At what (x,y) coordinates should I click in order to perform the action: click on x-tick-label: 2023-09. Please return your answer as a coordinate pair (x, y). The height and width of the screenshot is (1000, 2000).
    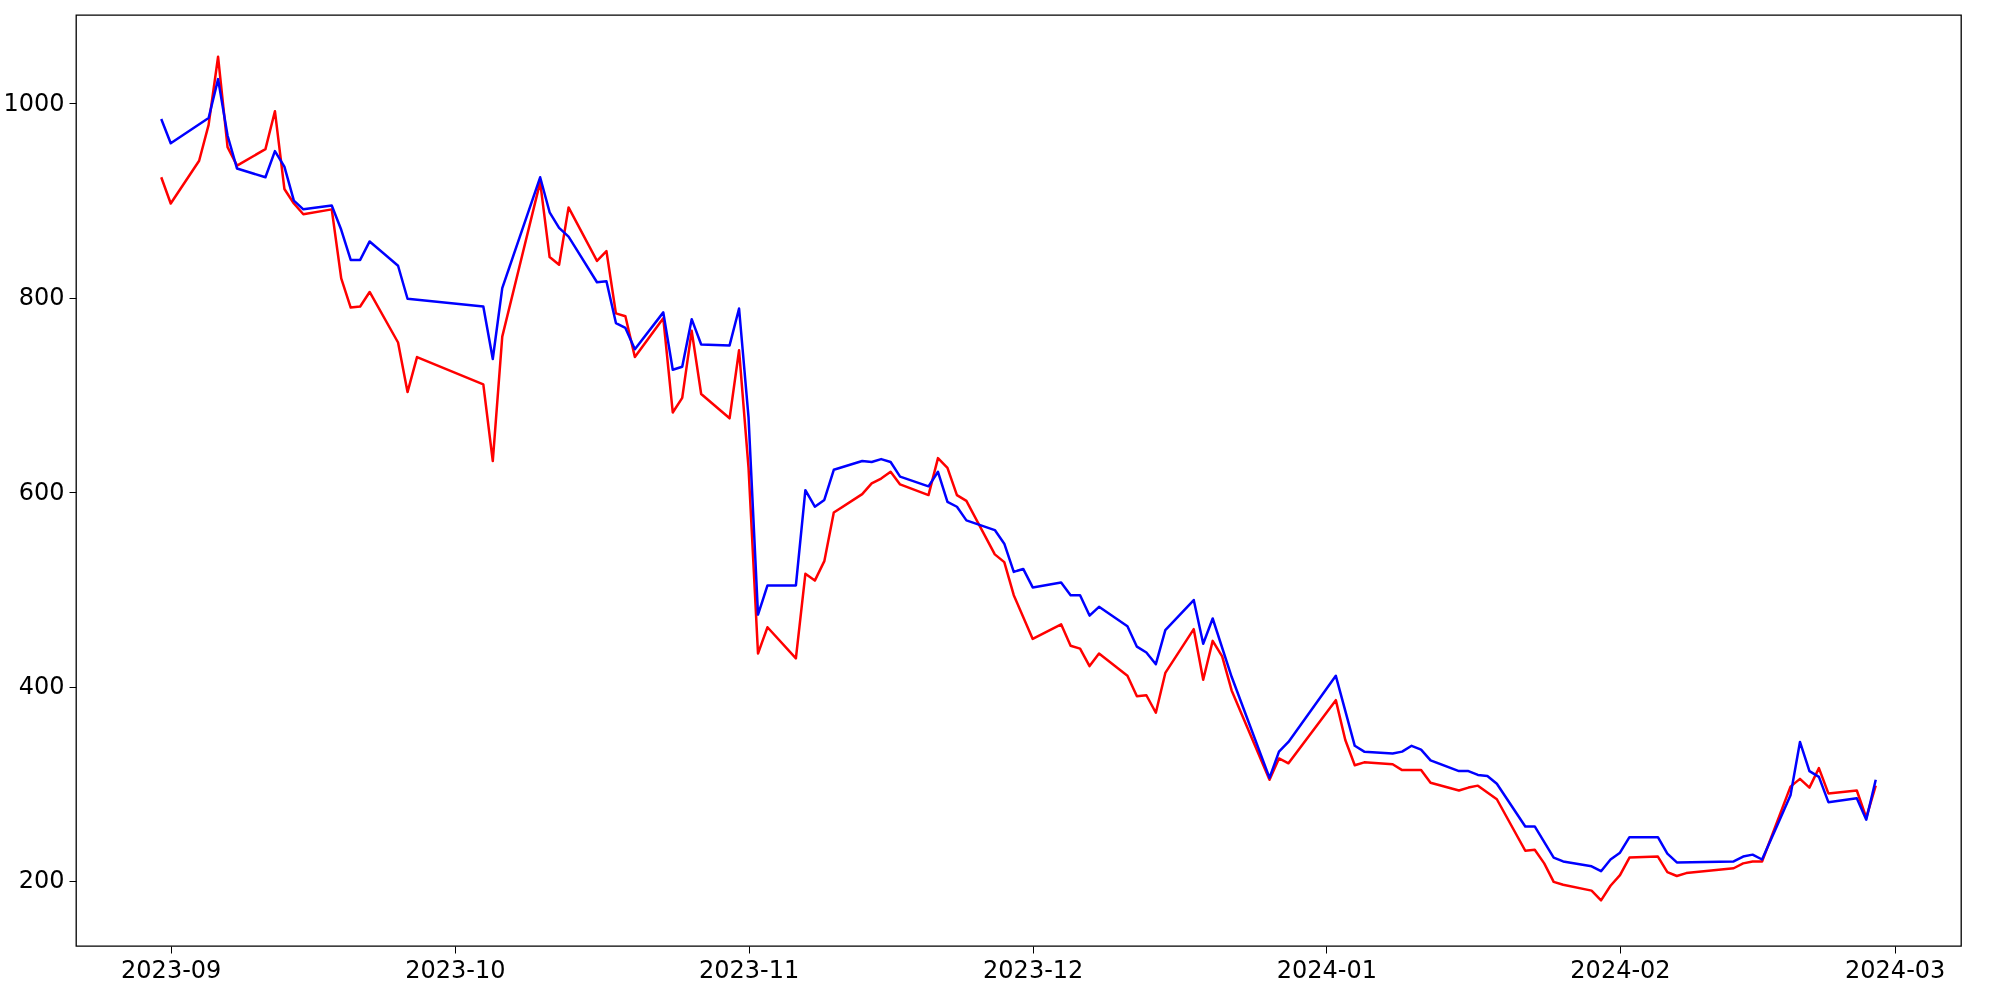
    Looking at the image, I should click on (171, 969).